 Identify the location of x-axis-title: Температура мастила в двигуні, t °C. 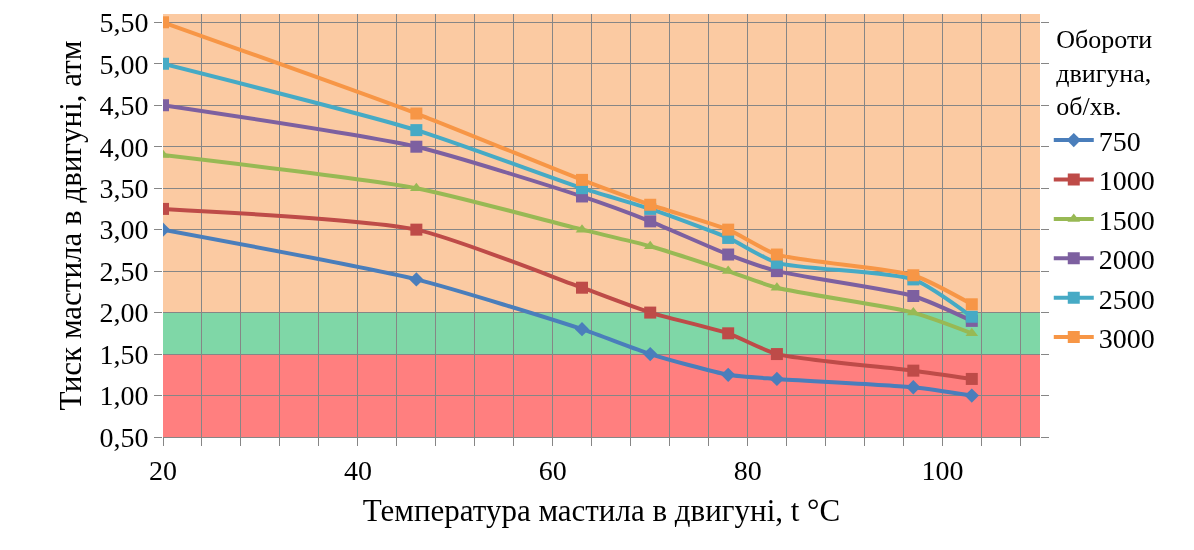
(601, 510).